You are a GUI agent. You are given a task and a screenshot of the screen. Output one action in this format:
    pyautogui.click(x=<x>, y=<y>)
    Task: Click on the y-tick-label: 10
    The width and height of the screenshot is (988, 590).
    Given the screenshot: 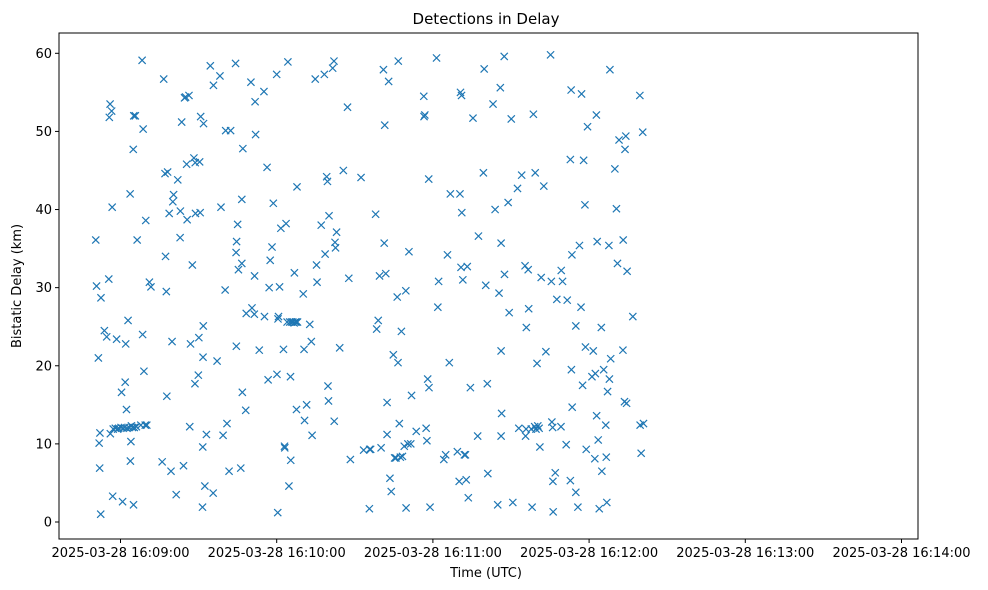 What is the action you would take?
    pyautogui.click(x=43, y=444)
    